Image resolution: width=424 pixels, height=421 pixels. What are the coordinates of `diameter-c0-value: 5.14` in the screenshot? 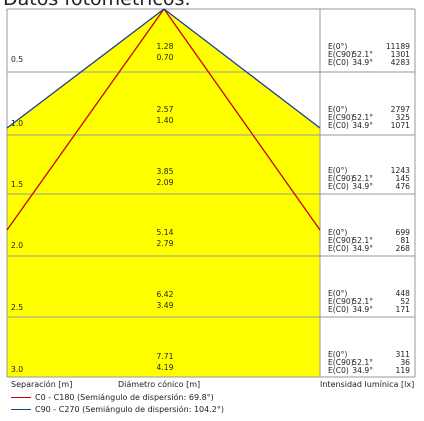 It's located at (165, 232).